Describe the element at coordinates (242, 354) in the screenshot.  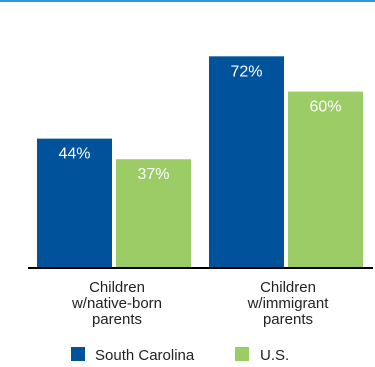
I see `legend-swatch-us` at that location.